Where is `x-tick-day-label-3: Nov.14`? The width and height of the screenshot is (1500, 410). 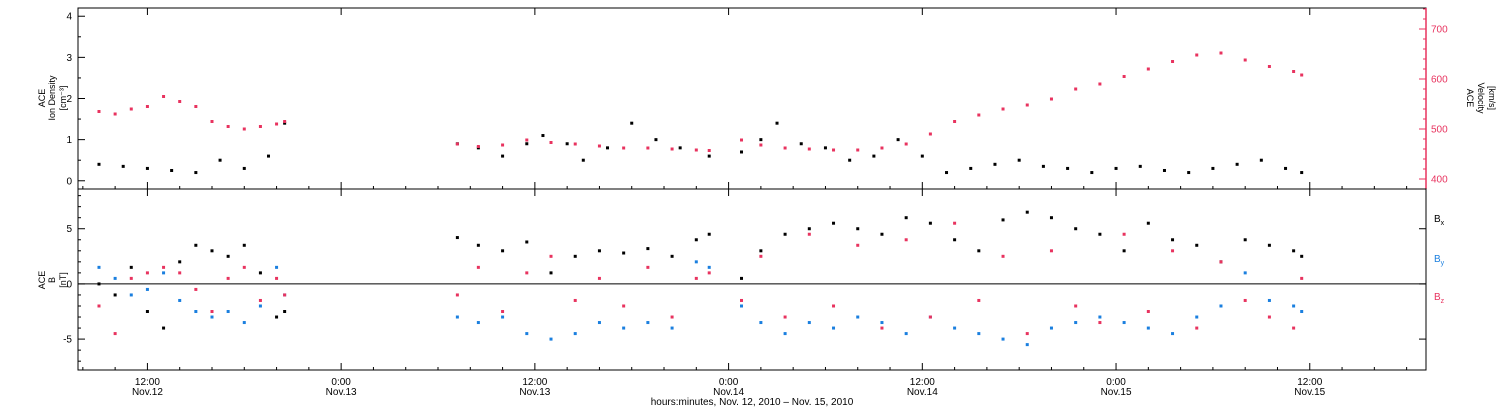 x-tick-day-label-3: Nov.14 is located at coordinates (728, 392).